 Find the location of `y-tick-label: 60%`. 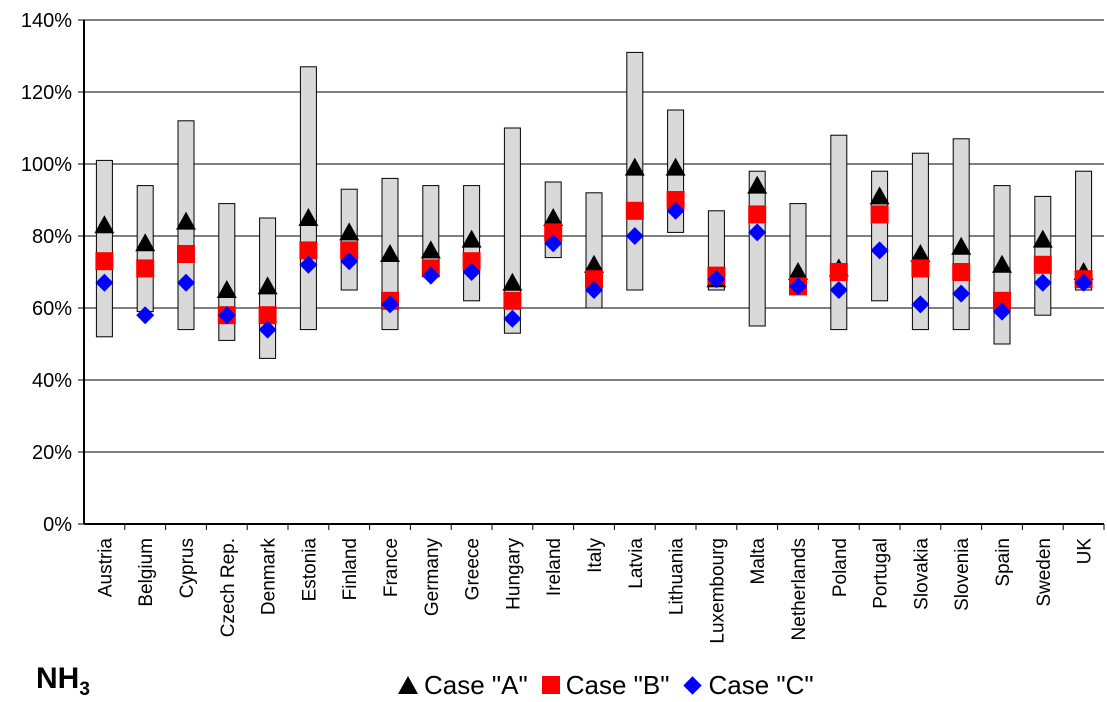

y-tick-label: 60% is located at coordinates (52, 309).